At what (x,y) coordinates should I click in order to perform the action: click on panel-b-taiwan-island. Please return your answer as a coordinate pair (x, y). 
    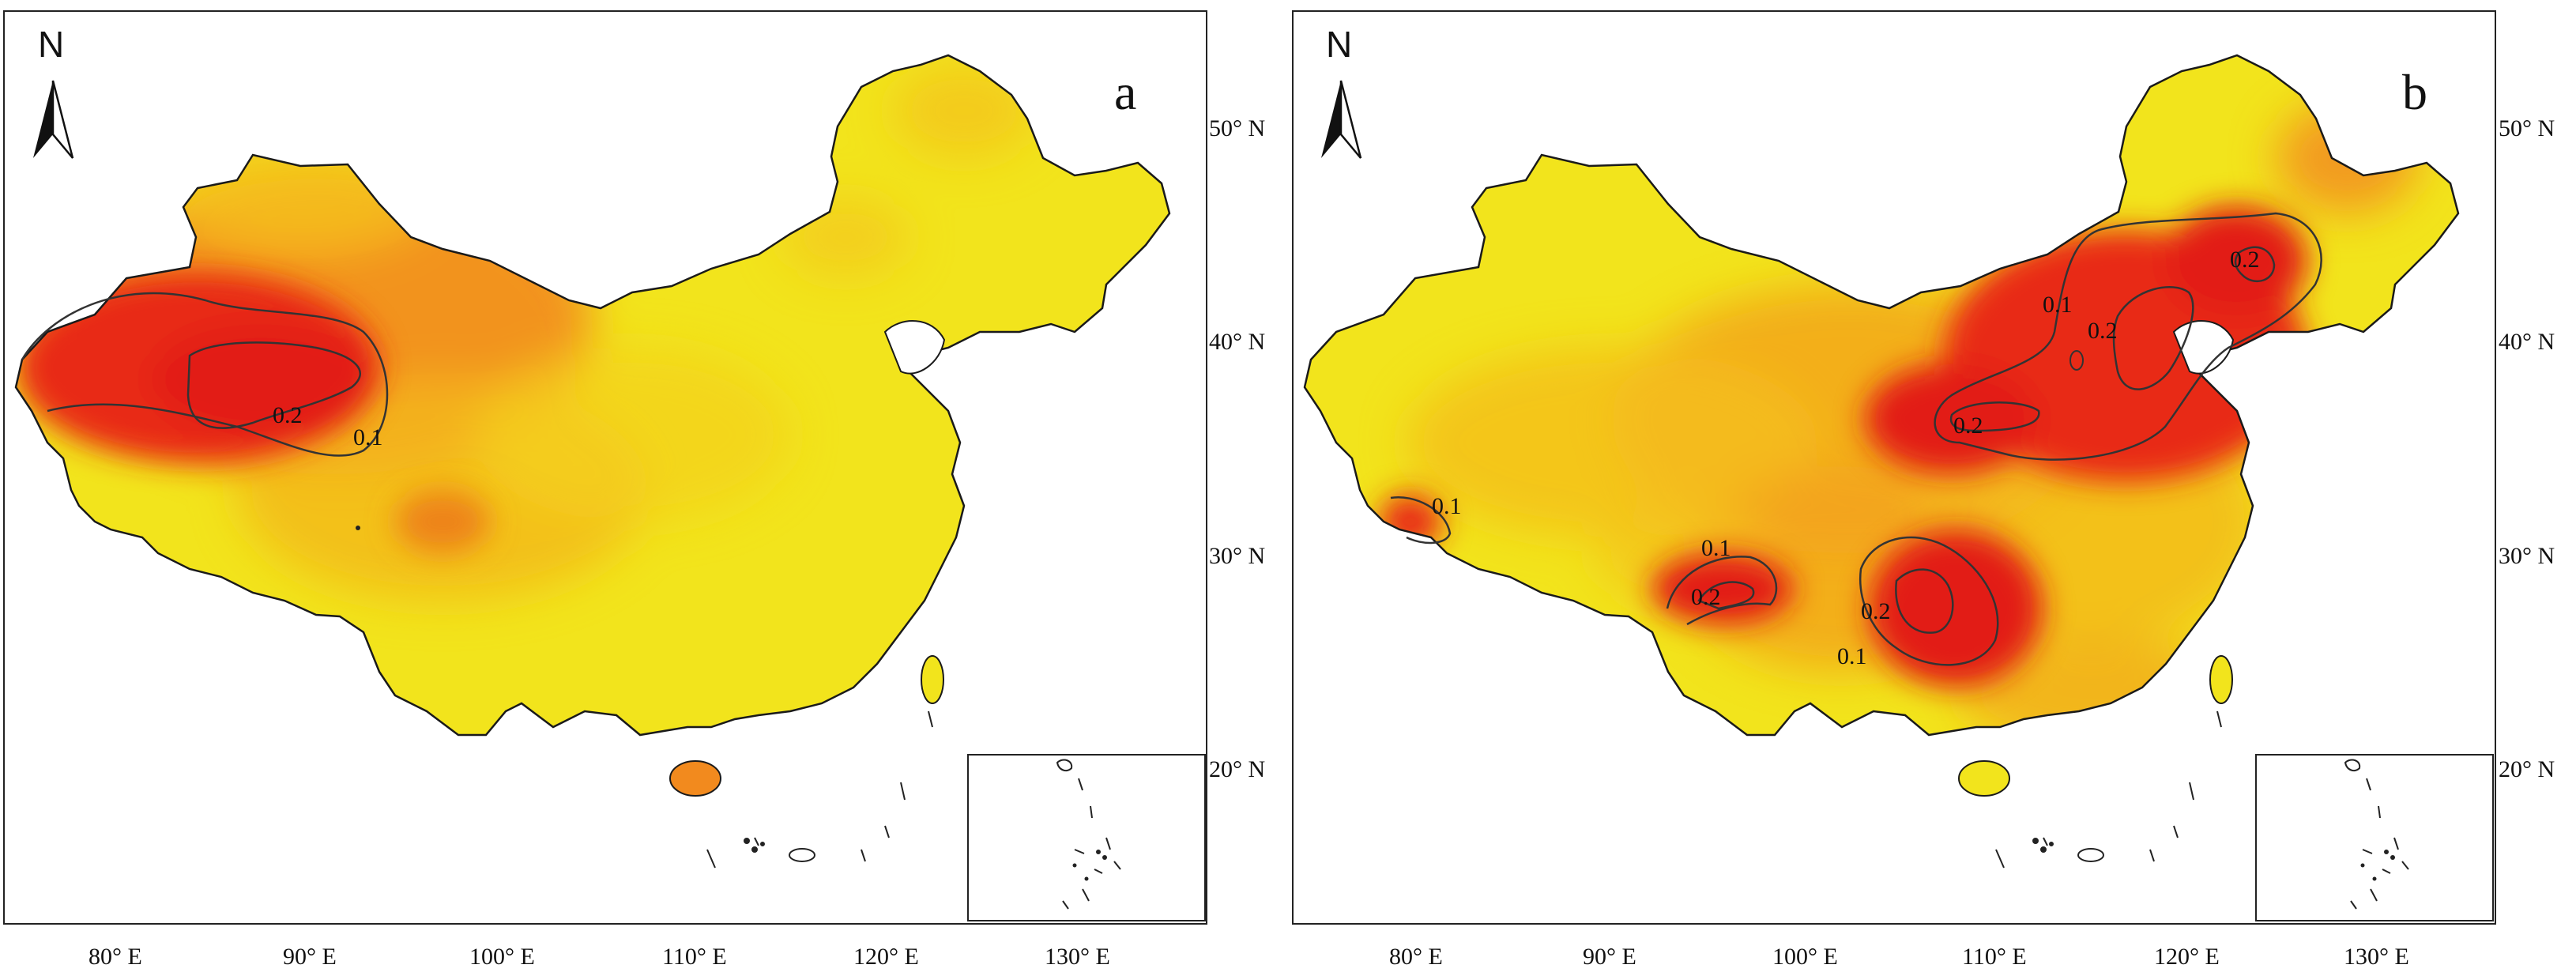
    Looking at the image, I should click on (2221, 679).